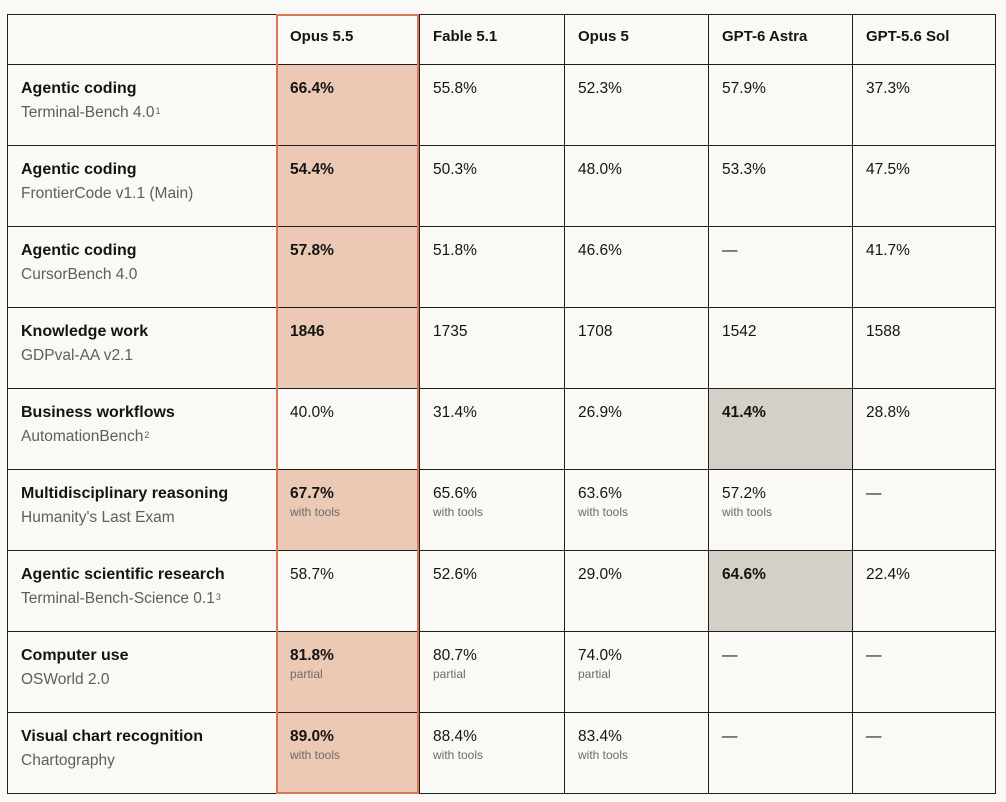  I want to click on value-cell-opus-5-5: 67.7% with tools, so click(348, 510).